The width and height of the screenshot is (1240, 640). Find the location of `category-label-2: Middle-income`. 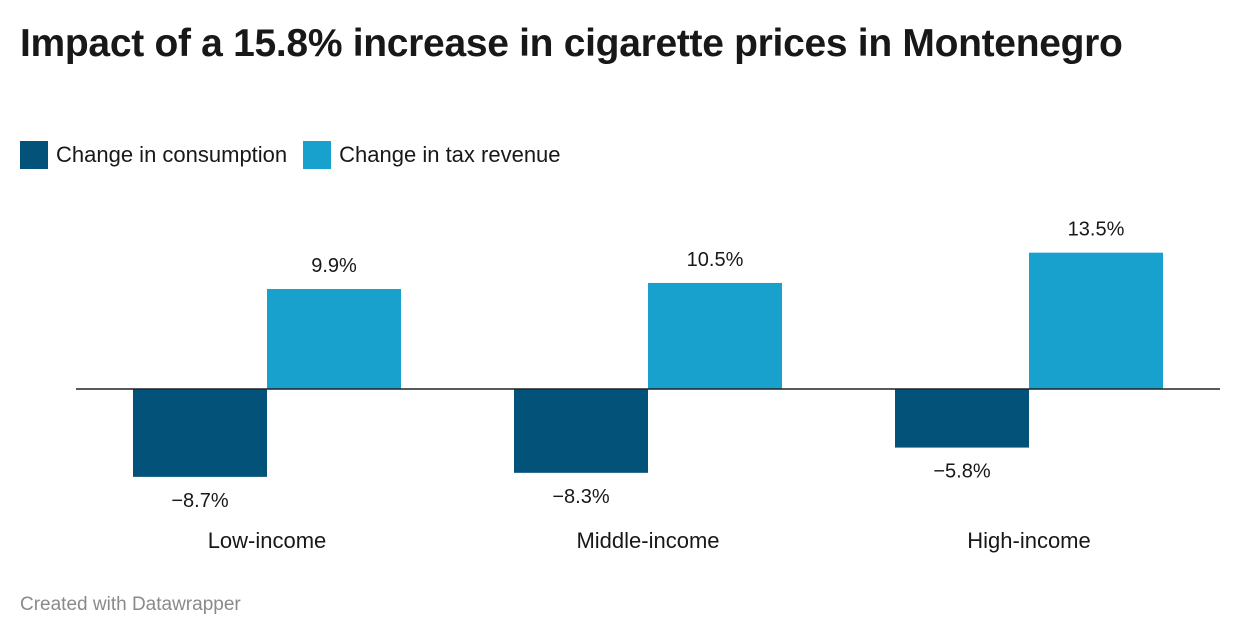

category-label-2: Middle-income is located at coordinates (647, 540).